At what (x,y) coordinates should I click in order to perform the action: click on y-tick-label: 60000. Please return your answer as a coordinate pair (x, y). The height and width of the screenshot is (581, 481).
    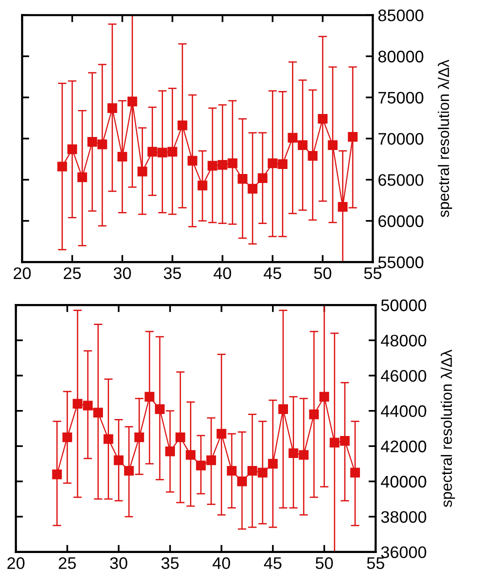
    Looking at the image, I should click on (401, 221).